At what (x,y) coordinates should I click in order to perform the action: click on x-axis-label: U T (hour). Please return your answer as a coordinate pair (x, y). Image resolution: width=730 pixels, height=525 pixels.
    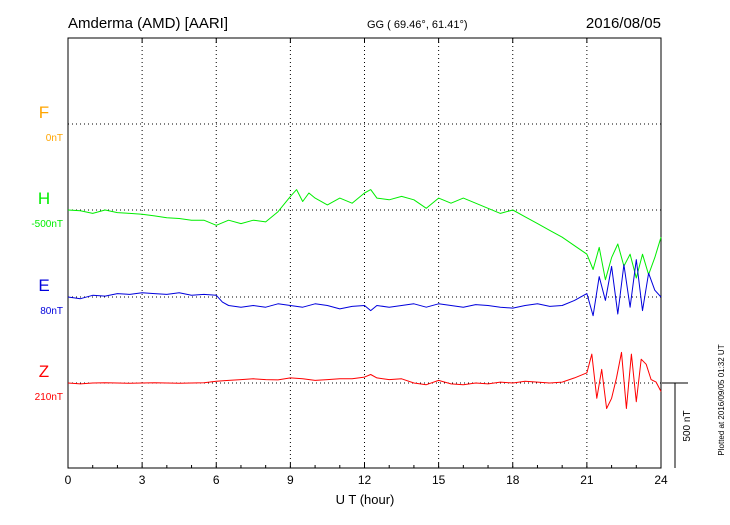
    Looking at the image, I should click on (365, 499).